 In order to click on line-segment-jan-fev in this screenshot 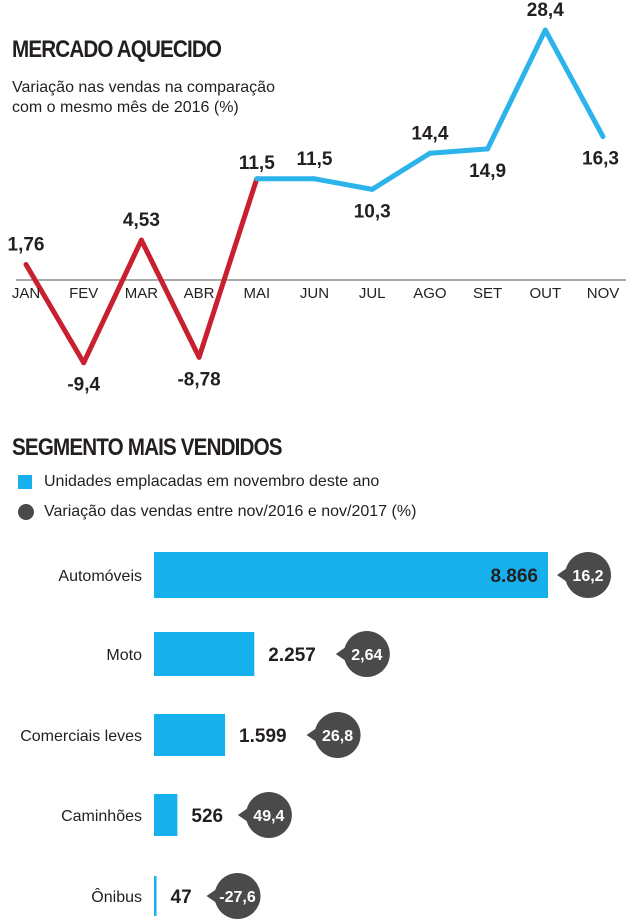, I will do `click(55, 314)`.